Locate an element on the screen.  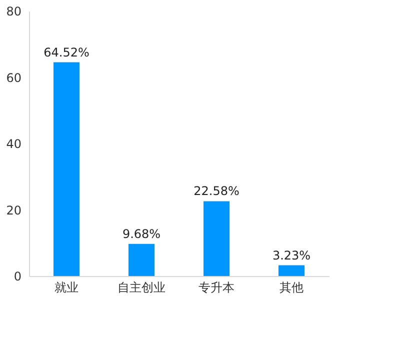
x-tick-label: 自主创业 is located at coordinates (142, 287).